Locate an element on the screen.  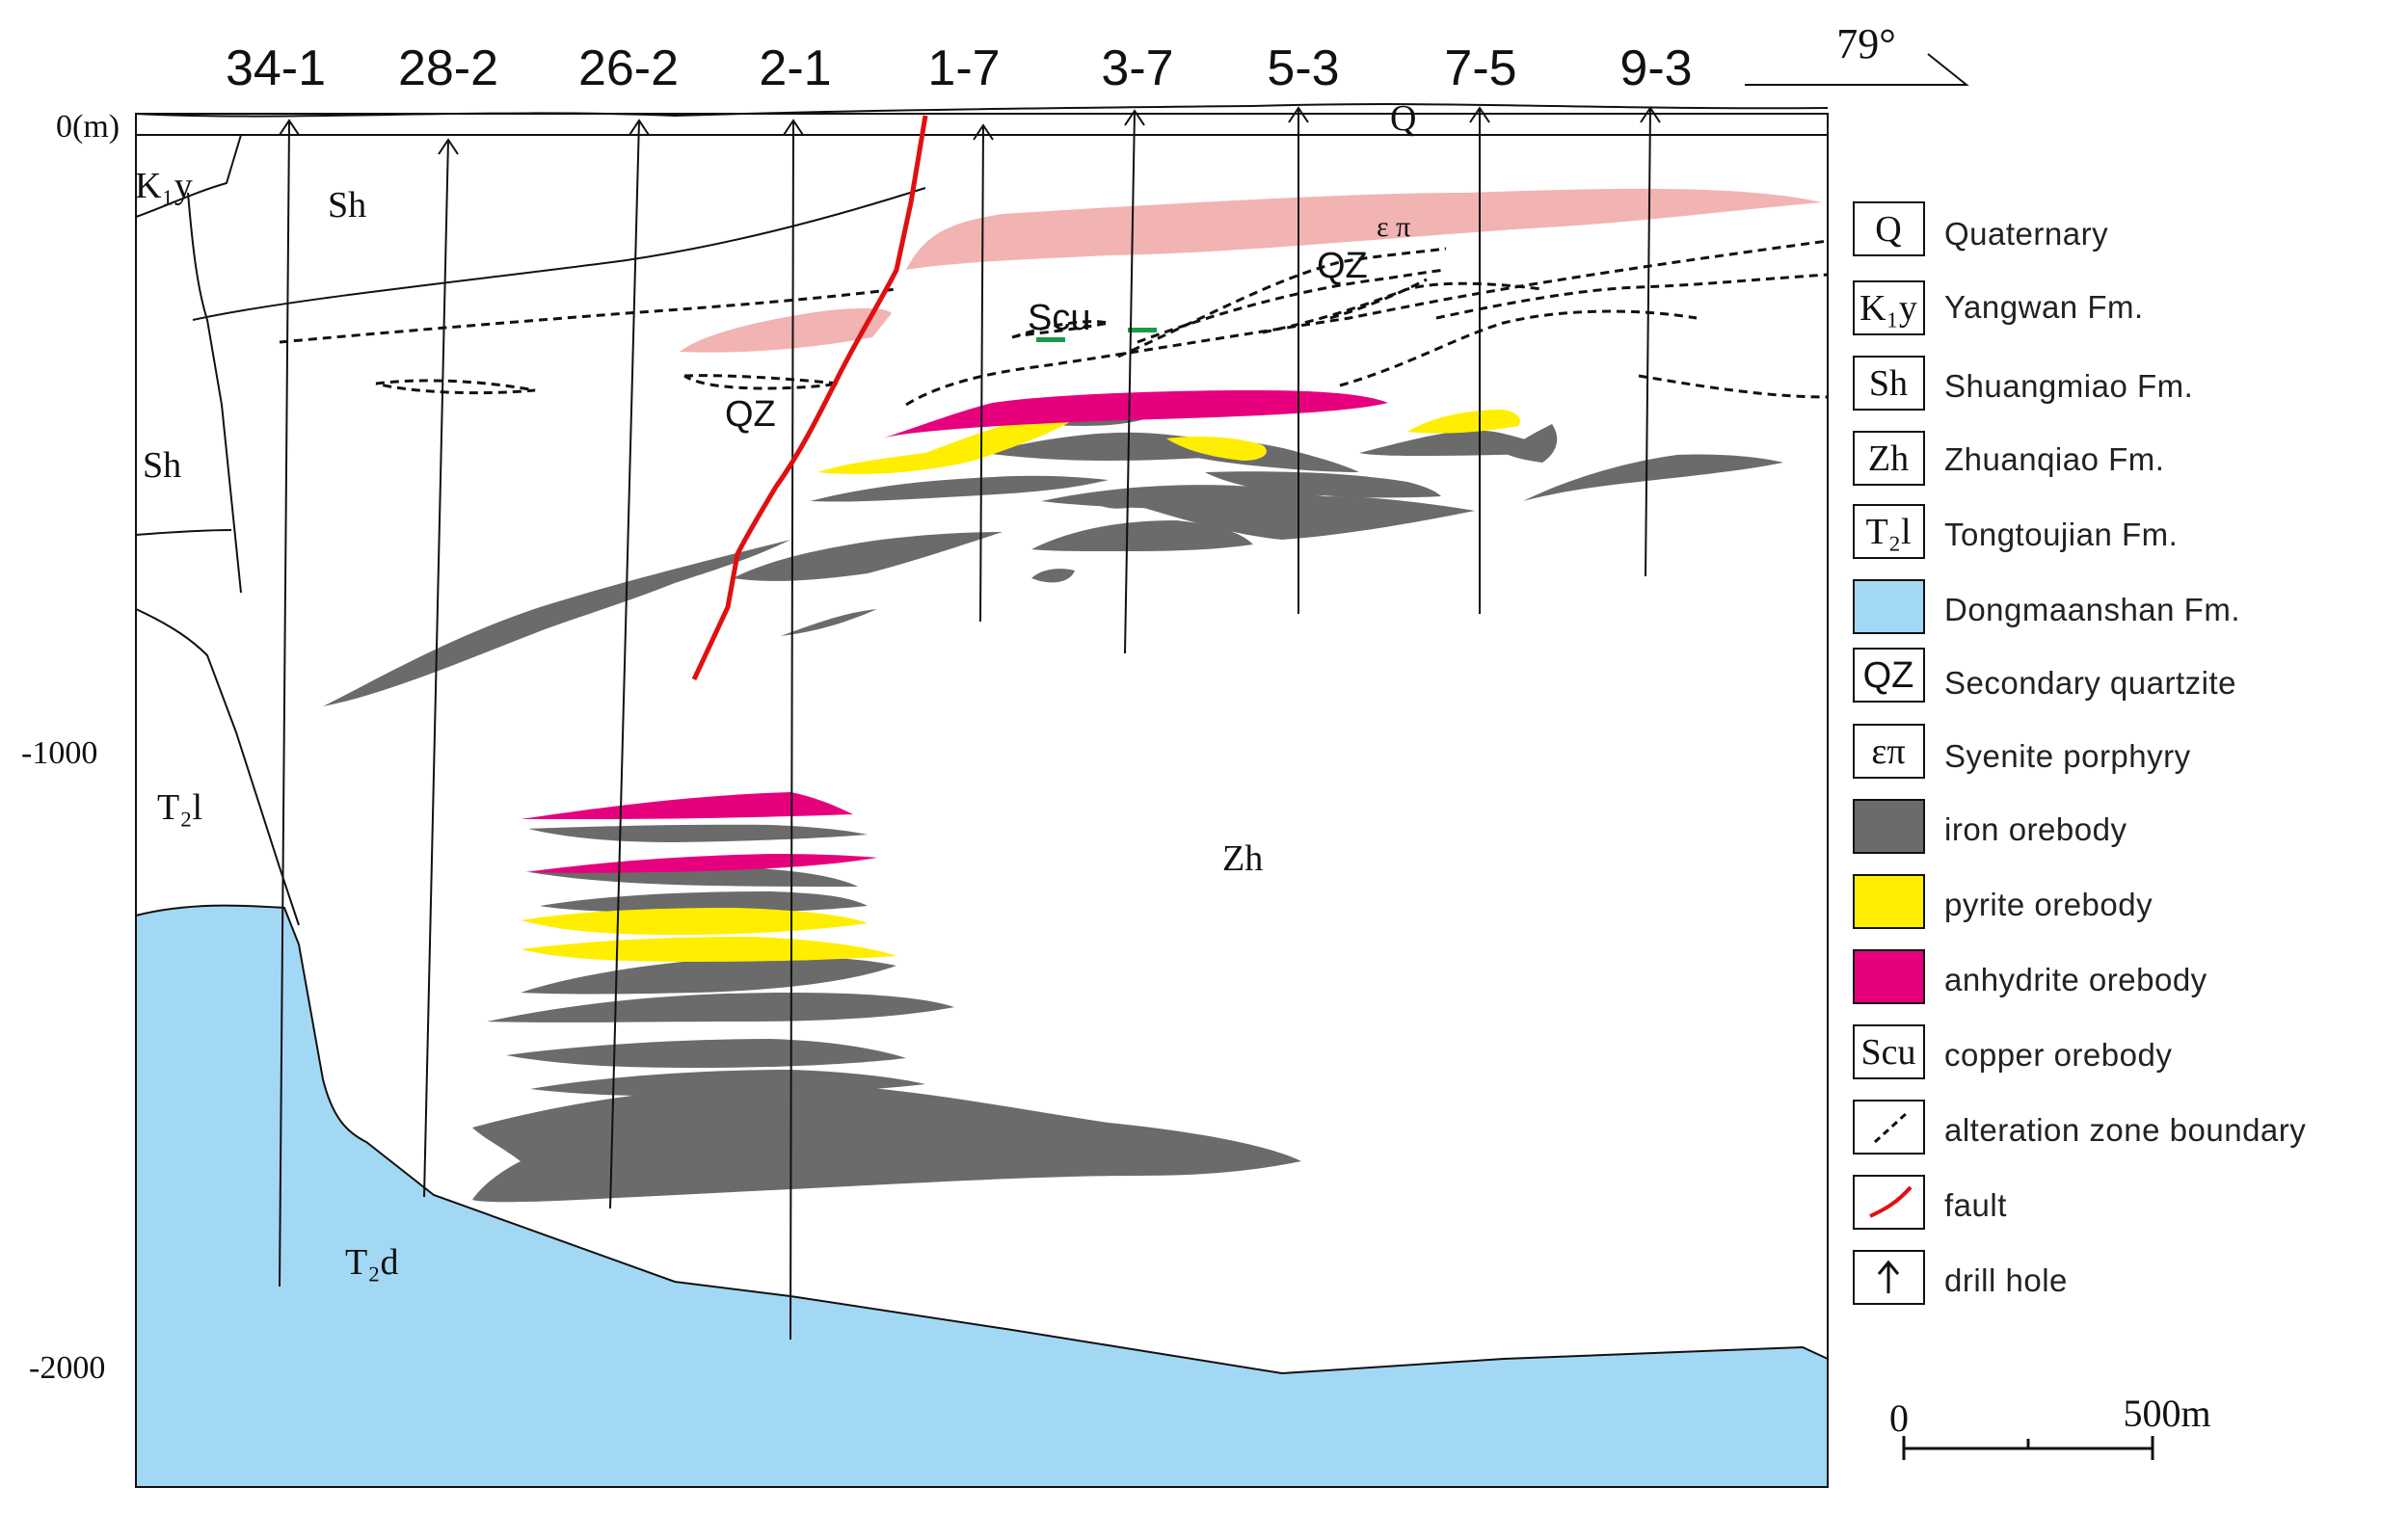
drill-hole-label: 5-3 is located at coordinates (1303, 68).